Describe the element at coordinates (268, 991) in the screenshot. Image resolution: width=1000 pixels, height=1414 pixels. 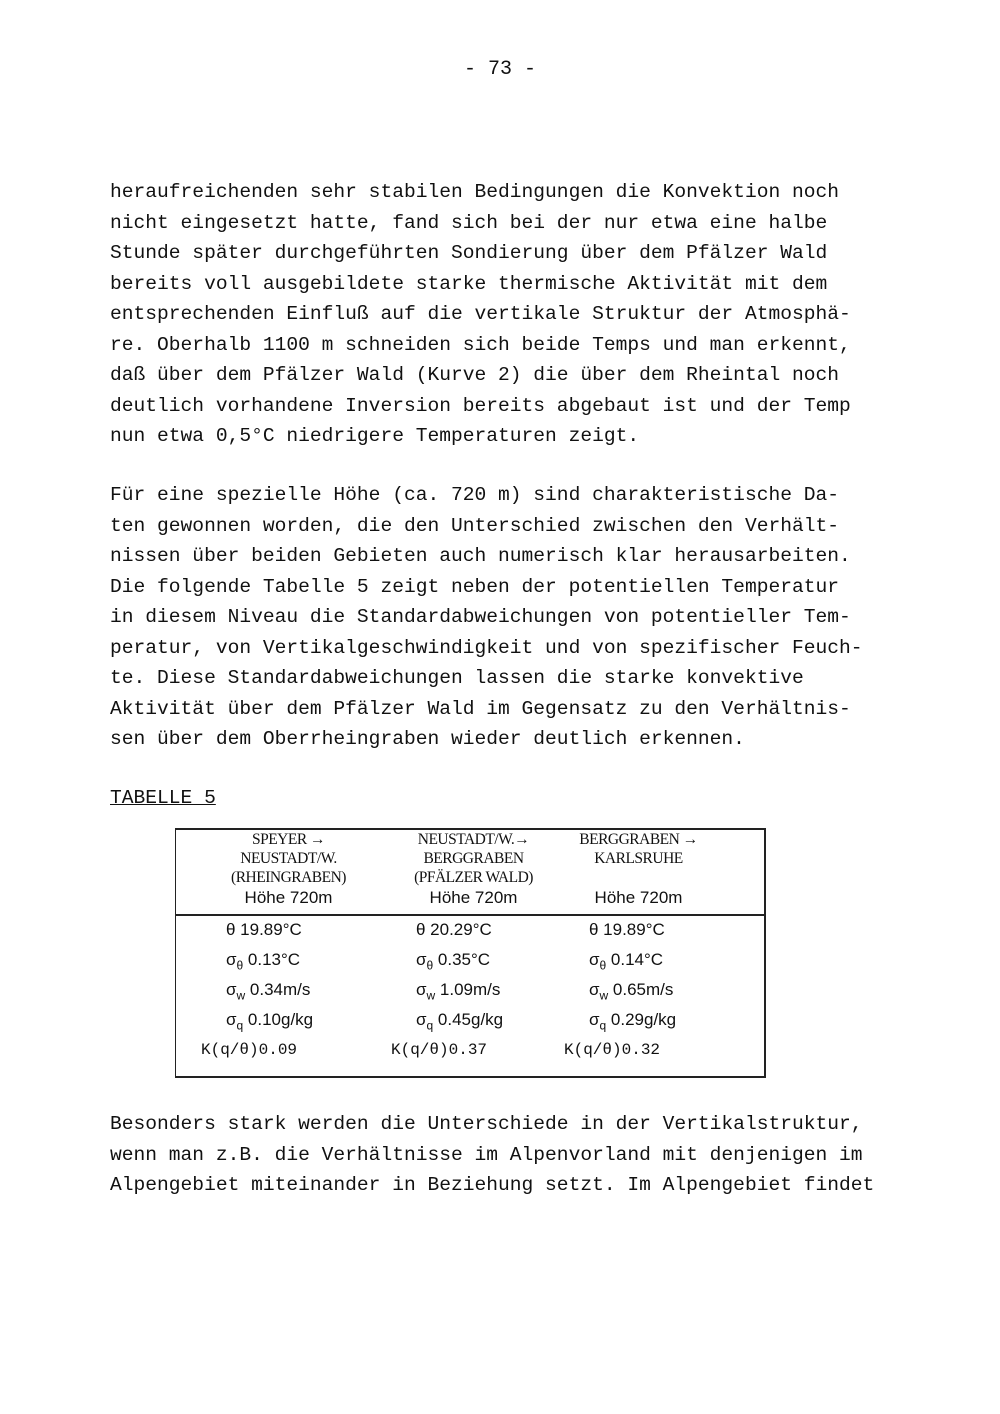
I see `sigma-w-value: σw 0.34m/s` at that location.